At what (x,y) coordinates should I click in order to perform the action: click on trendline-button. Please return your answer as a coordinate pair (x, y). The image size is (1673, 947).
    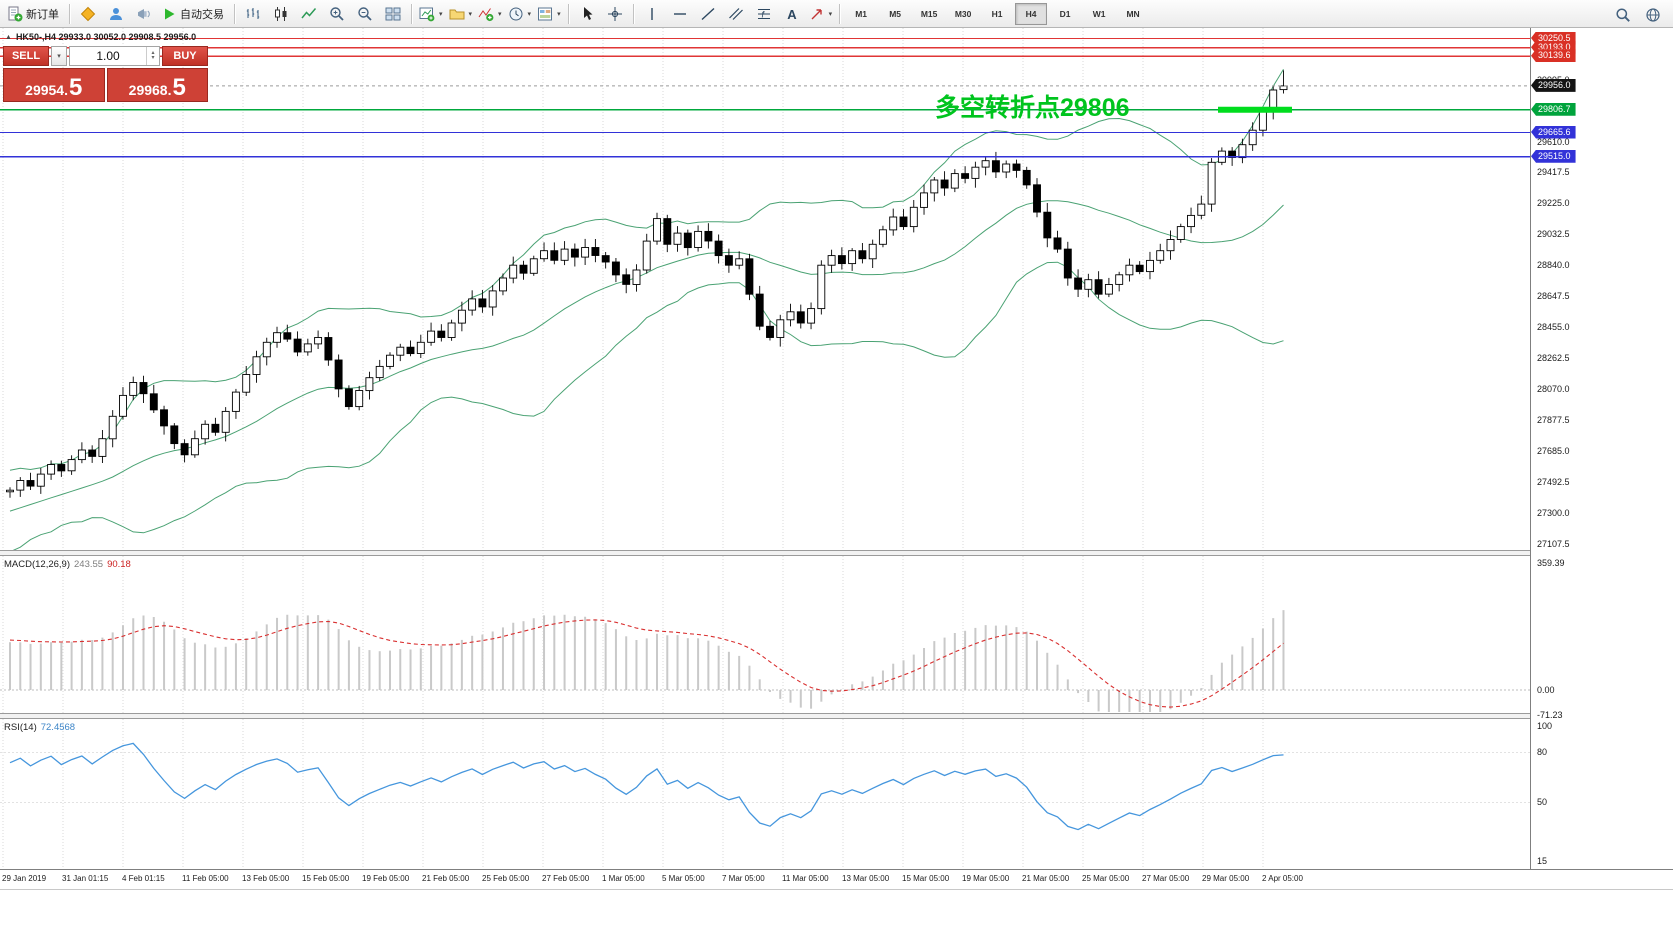
    Looking at the image, I should click on (708, 14).